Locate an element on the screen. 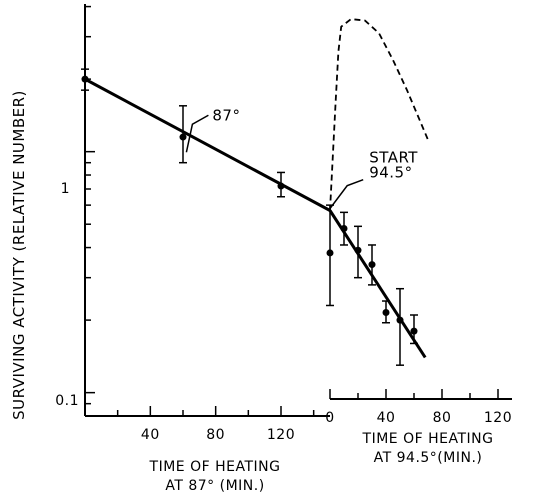 The height and width of the screenshot is (496, 540). dashed-curve is located at coordinates (379, 114).